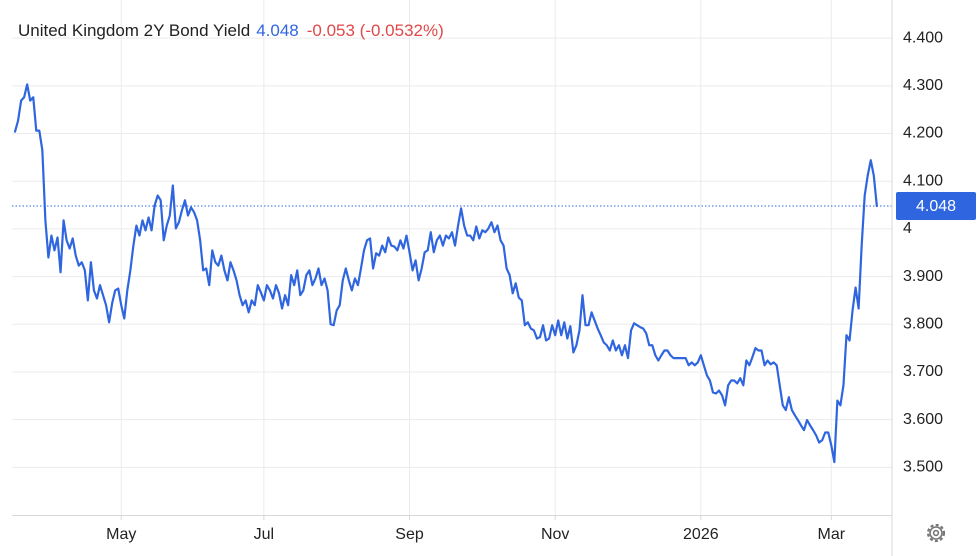 Image resolution: width=980 pixels, height=556 pixels. I want to click on settings-button, so click(936, 533).